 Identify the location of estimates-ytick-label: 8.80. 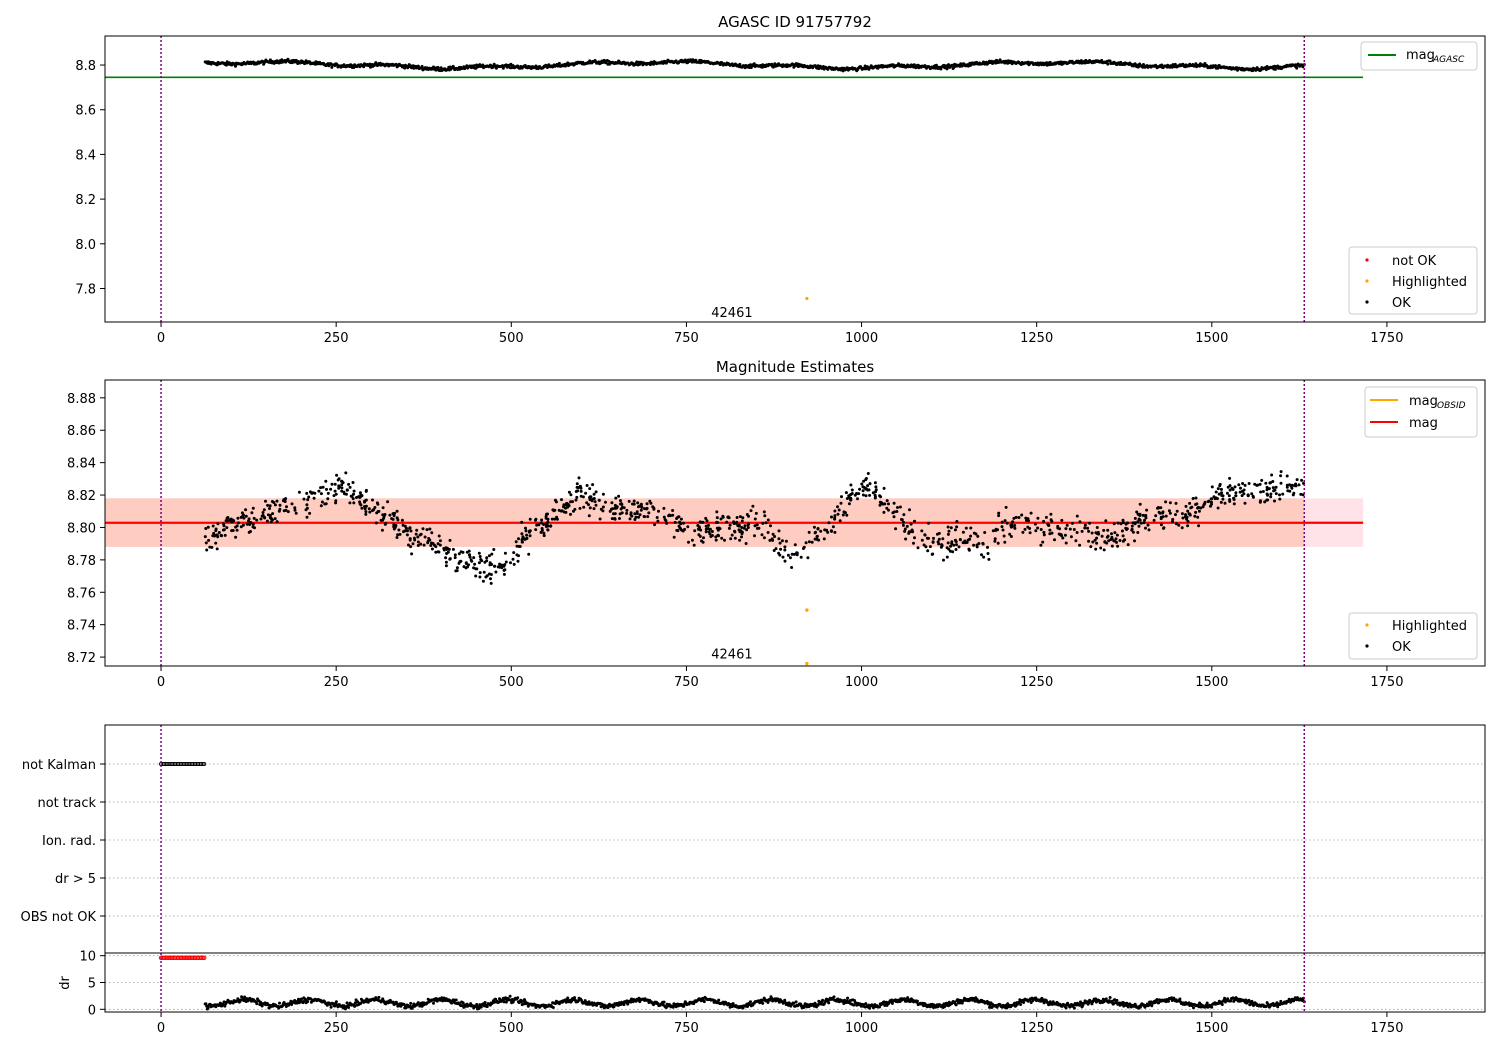
(81, 528).